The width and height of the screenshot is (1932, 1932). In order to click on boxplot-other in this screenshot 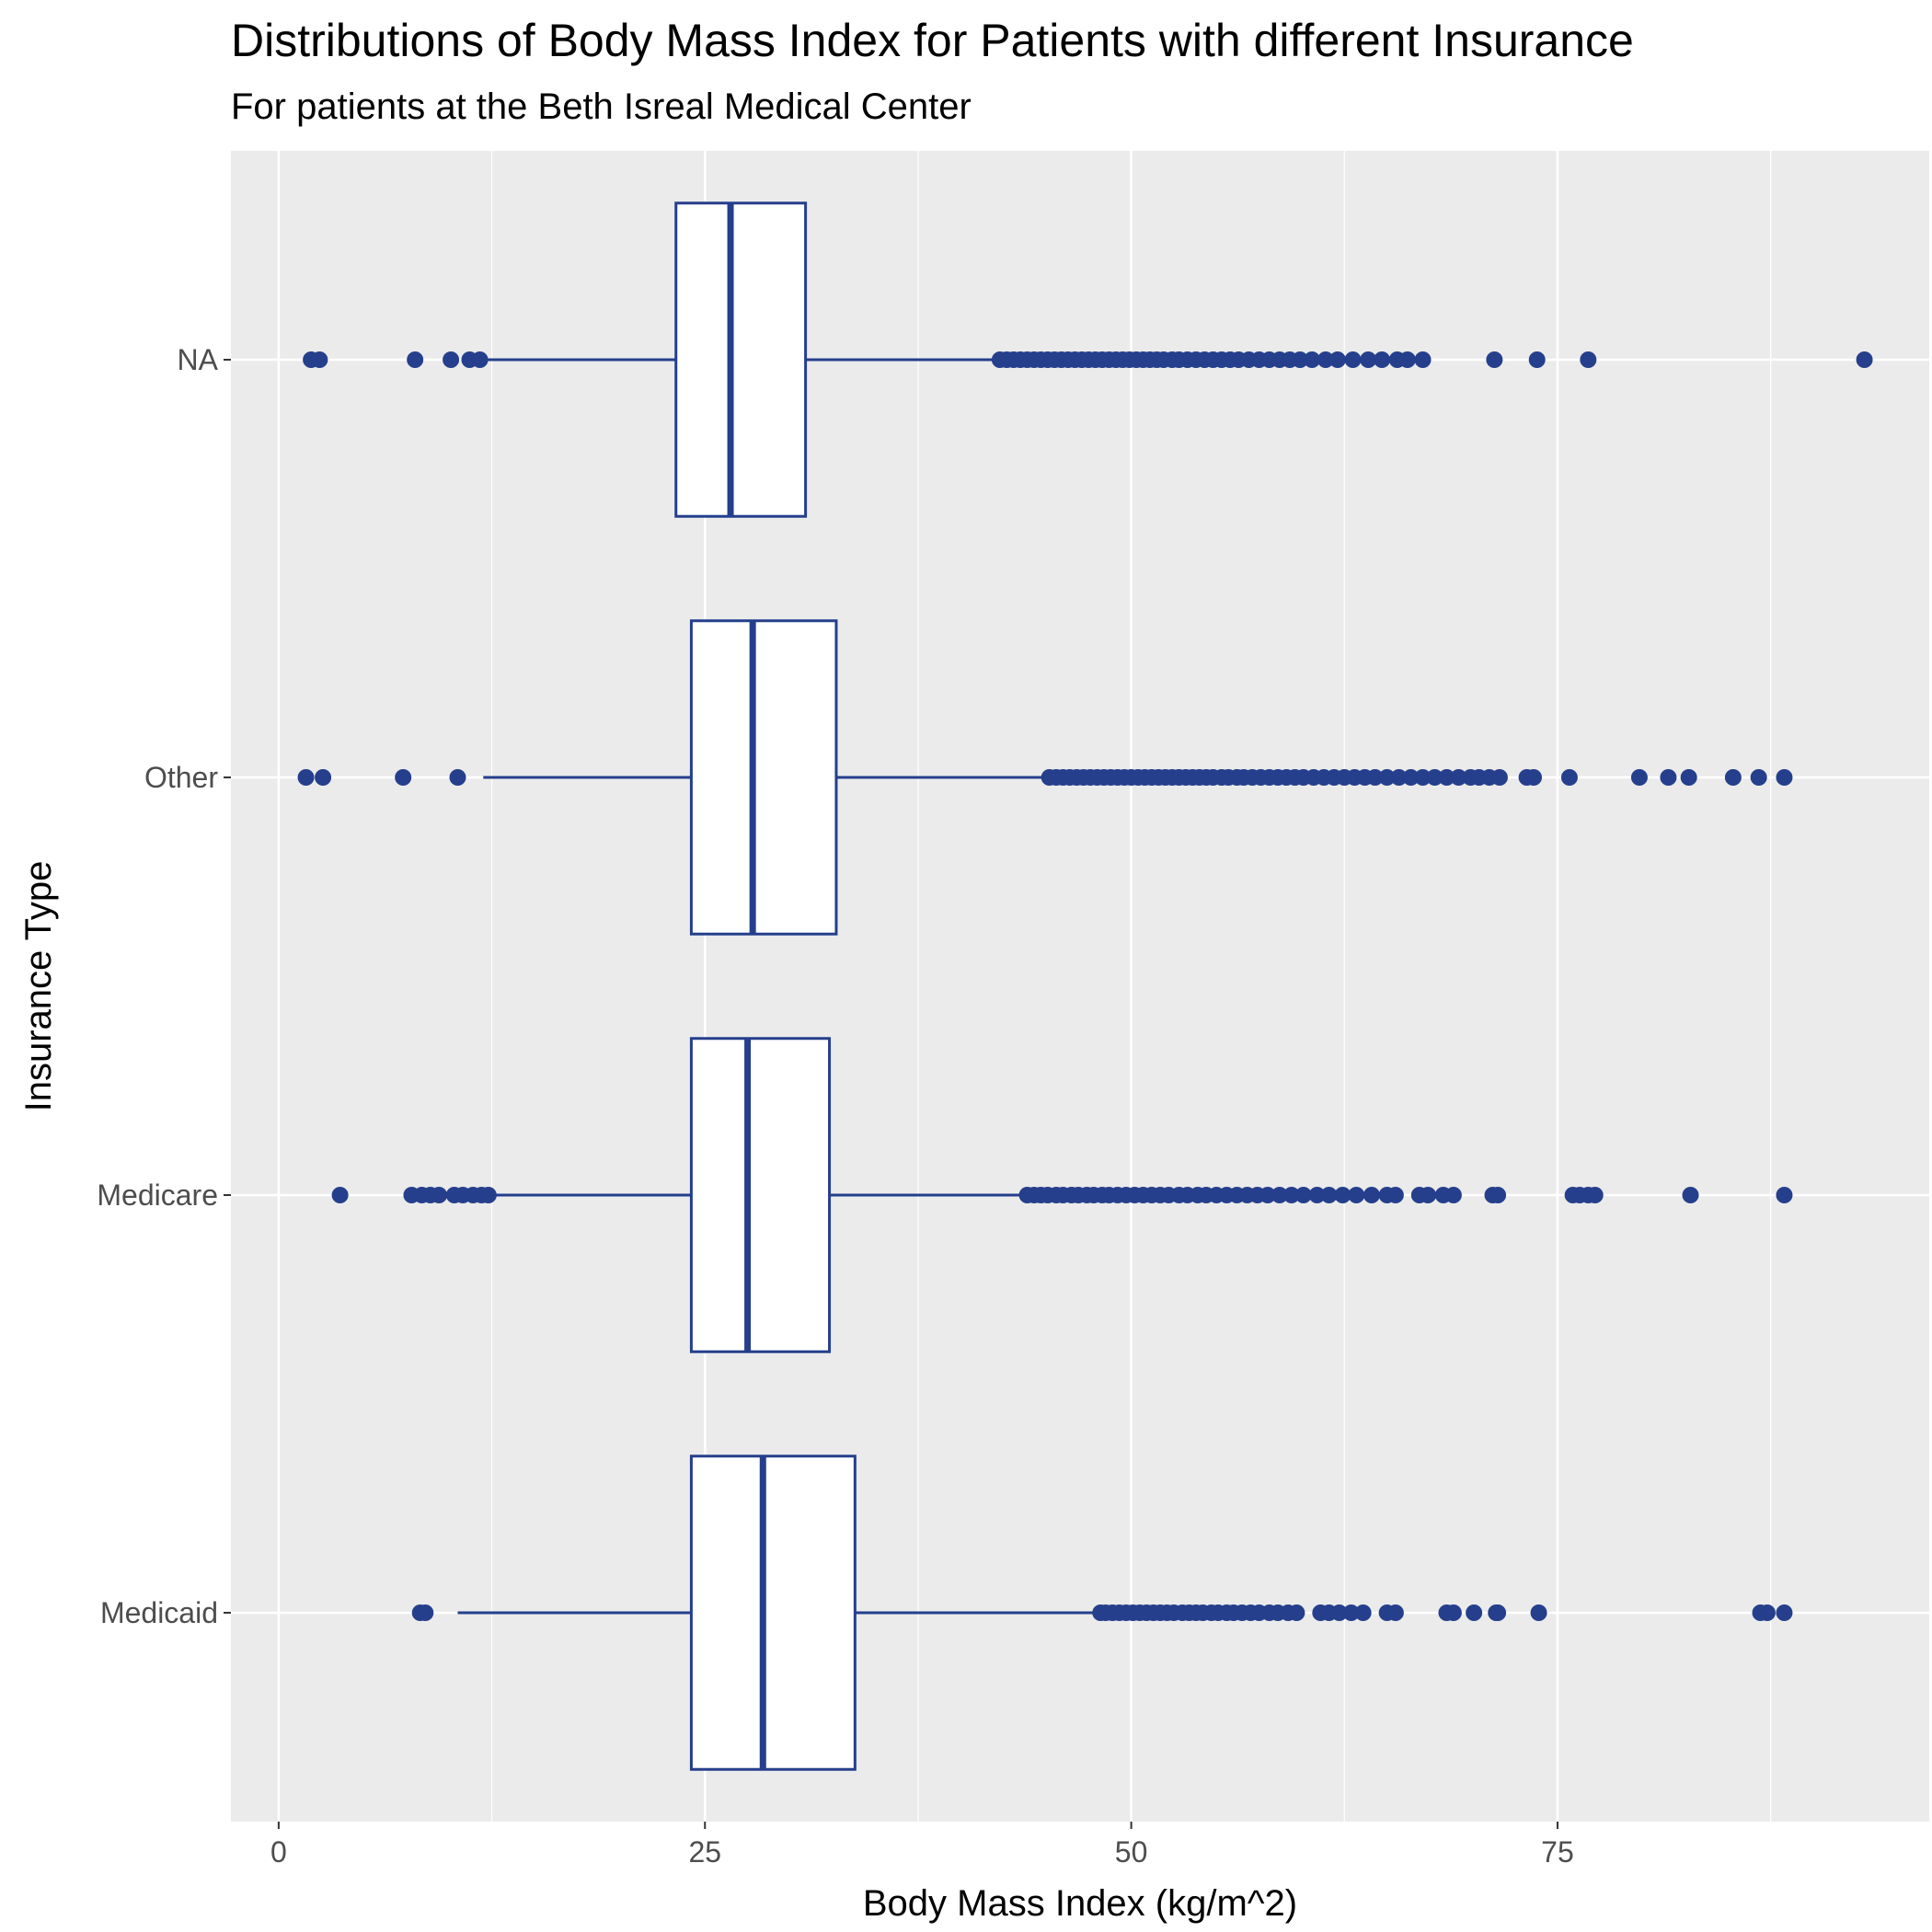, I will do `click(1045, 777)`.